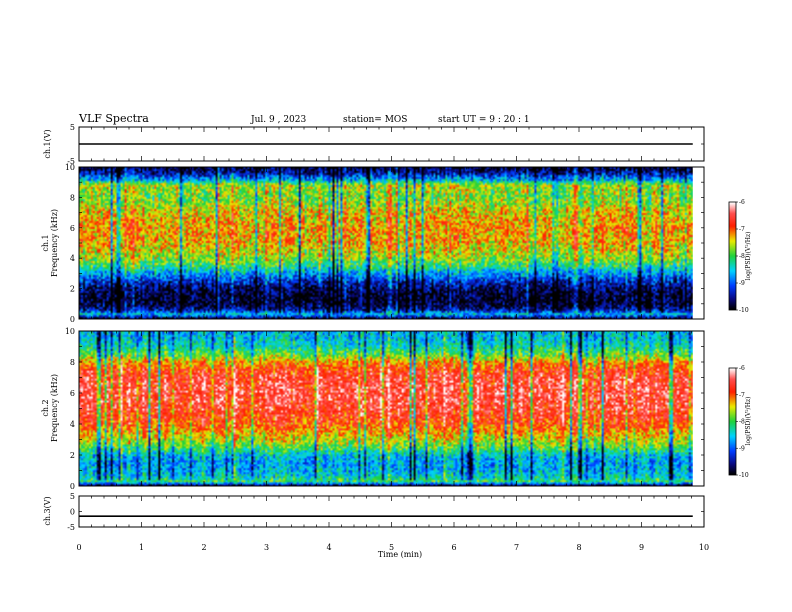  Describe the element at coordinates (141, 547) in the screenshot. I see `x-tick-label: 1` at that location.